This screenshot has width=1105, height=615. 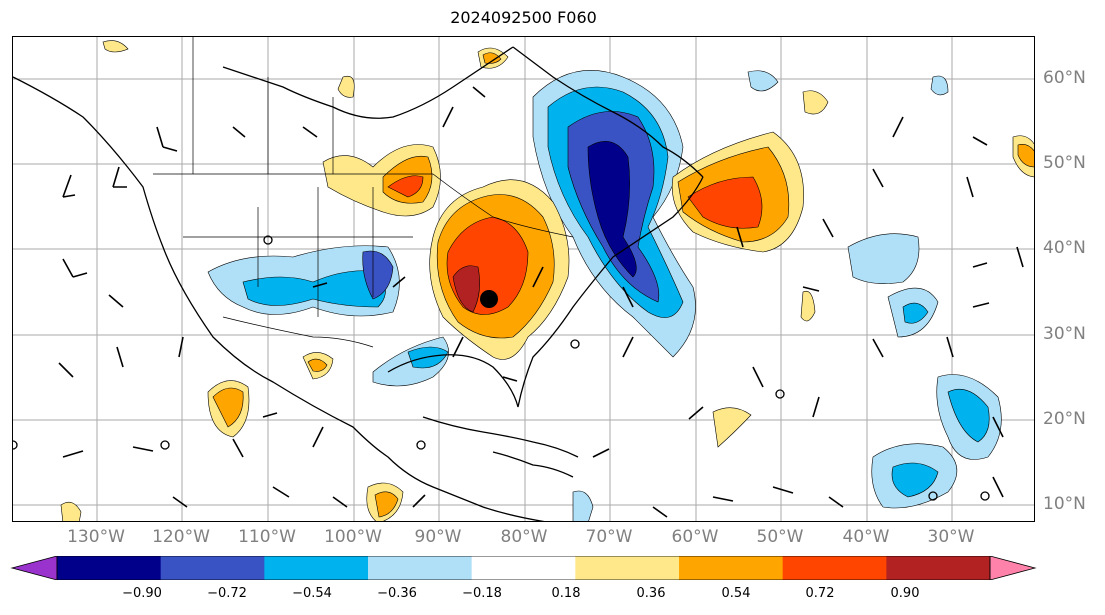 What do you see at coordinates (866, 537) in the screenshot?
I see `lon-label: 40°W` at bounding box center [866, 537].